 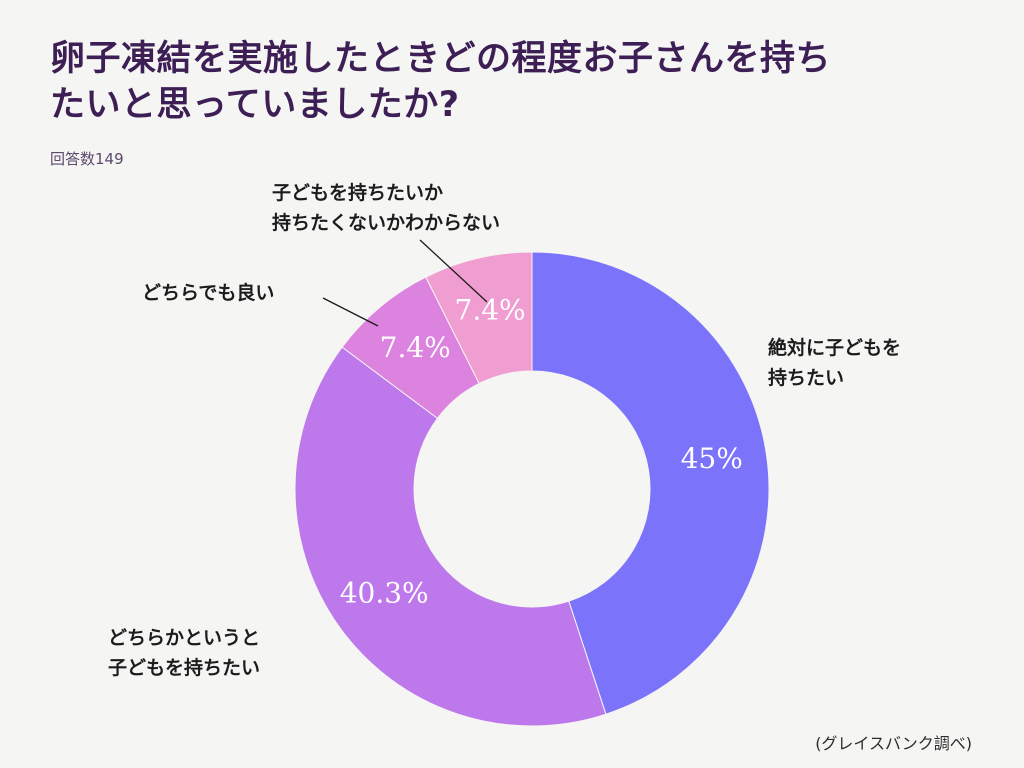 What do you see at coordinates (712, 458) in the screenshot?
I see `value-label-definitely-want: 45%` at bounding box center [712, 458].